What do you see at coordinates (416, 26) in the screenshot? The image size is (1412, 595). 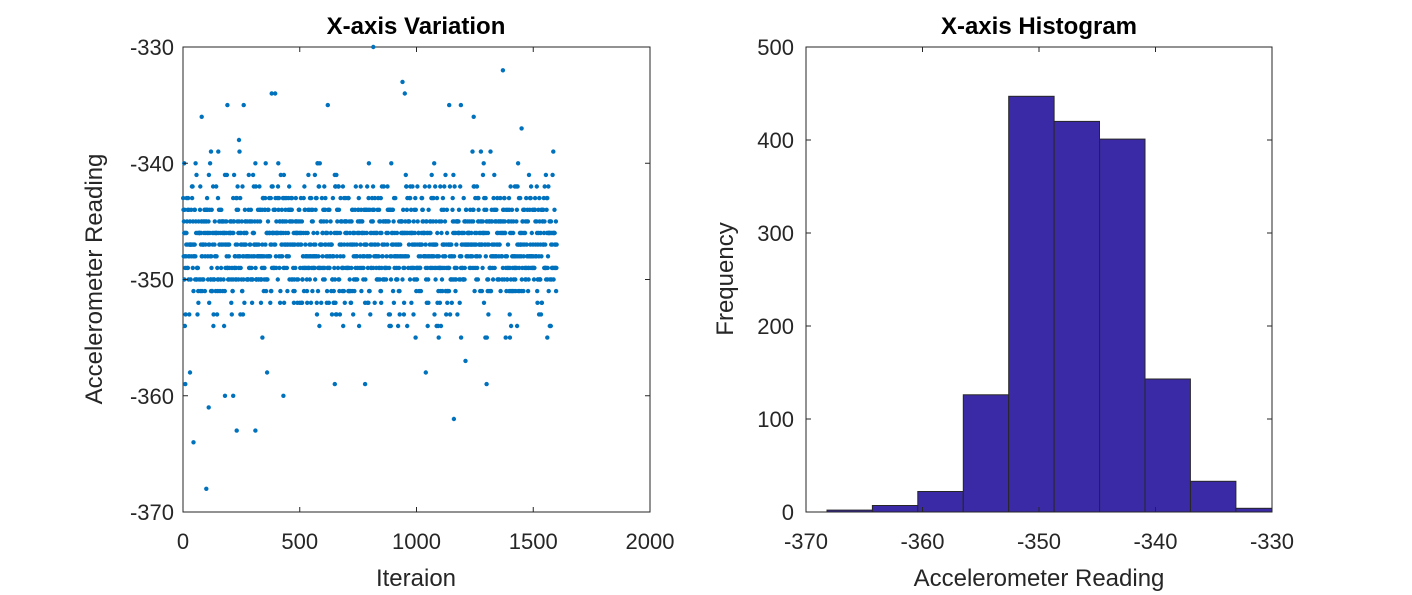 I see `scatter-title: X-axis Variation` at bounding box center [416, 26].